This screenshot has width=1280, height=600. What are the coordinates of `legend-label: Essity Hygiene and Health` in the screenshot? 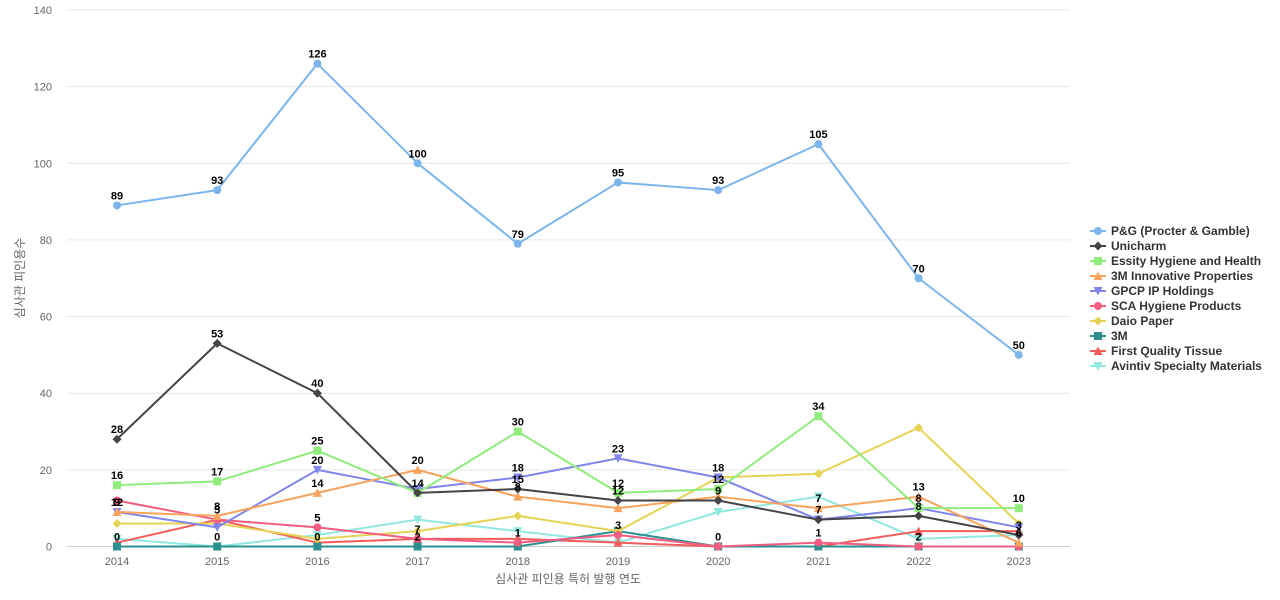 It's located at (1186, 261).